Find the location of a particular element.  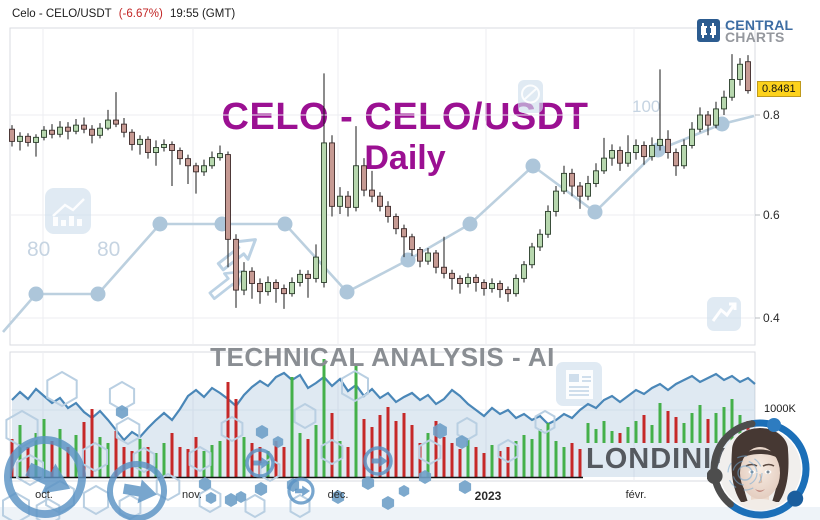

price-tick-label: 0.8 is located at coordinates (771, 115).